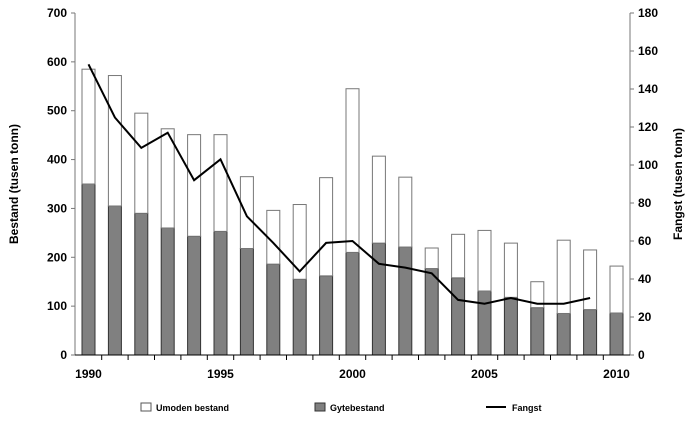 The width and height of the screenshot is (700, 427). What do you see at coordinates (14, 184) in the screenshot?
I see `y-axis-label: Bestand (tusen tonn)` at bounding box center [14, 184].